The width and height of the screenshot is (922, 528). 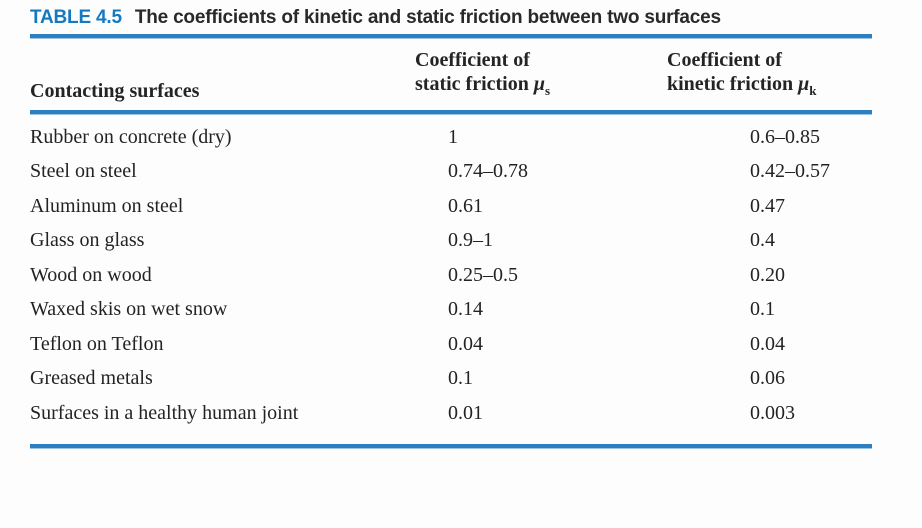 What do you see at coordinates (790, 171) in the screenshot?
I see `kinetic-friction-cell: 0.42–0.57` at bounding box center [790, 171].